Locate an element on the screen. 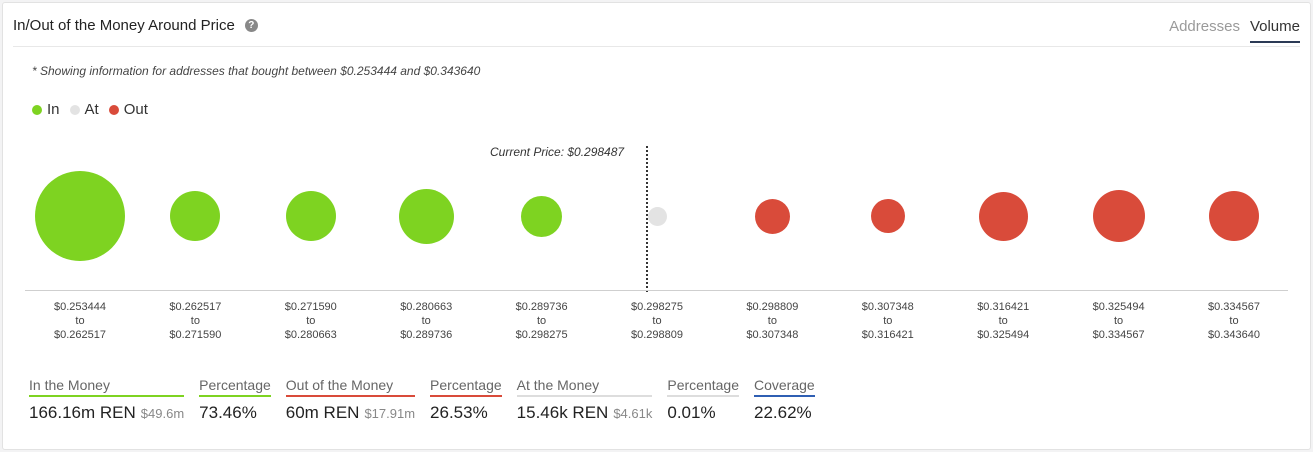  legend-at-dot is located at coordinates (74, 109).